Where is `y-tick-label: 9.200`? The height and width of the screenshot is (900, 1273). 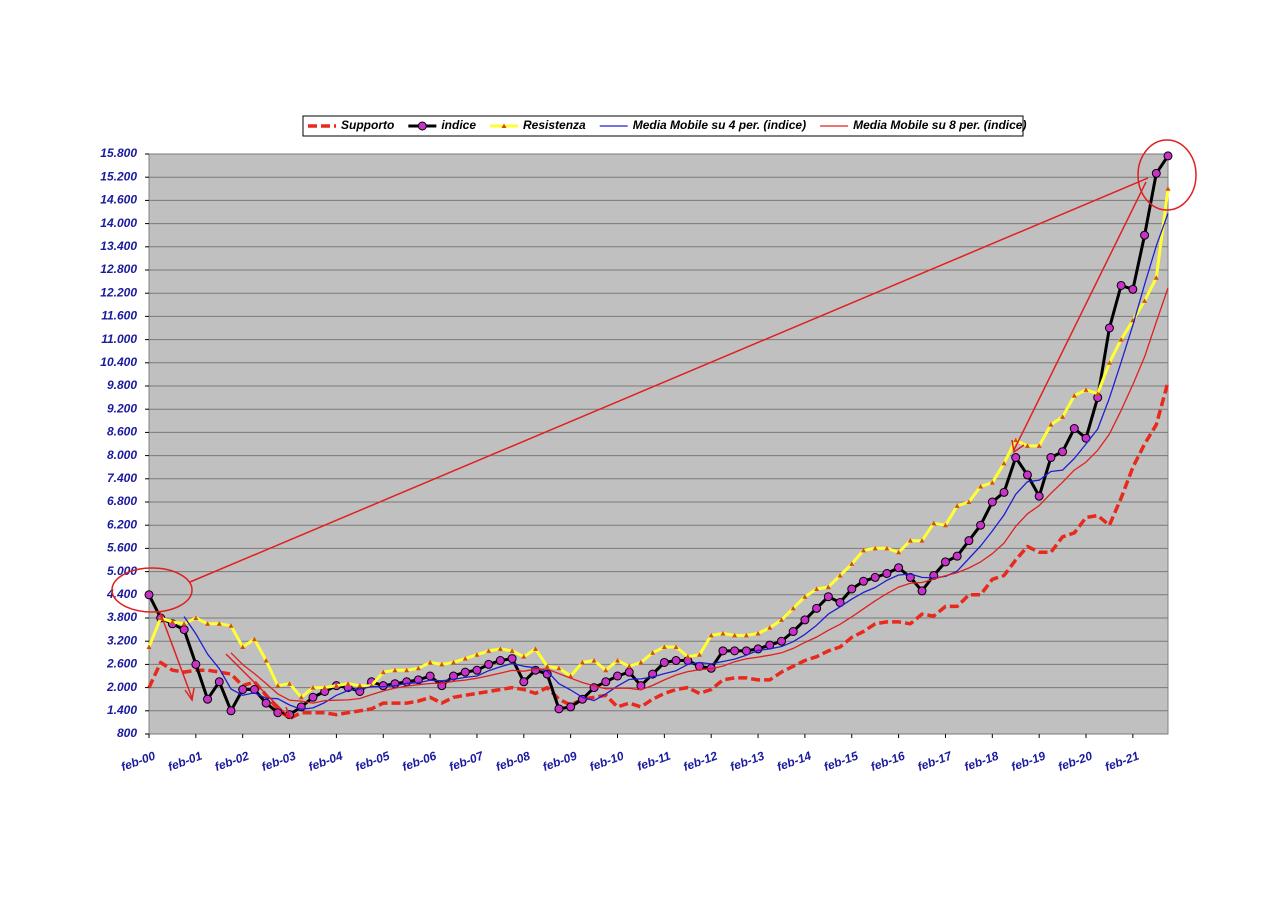 y-tick-label: 9.200 is located at coordinates (122, 408).